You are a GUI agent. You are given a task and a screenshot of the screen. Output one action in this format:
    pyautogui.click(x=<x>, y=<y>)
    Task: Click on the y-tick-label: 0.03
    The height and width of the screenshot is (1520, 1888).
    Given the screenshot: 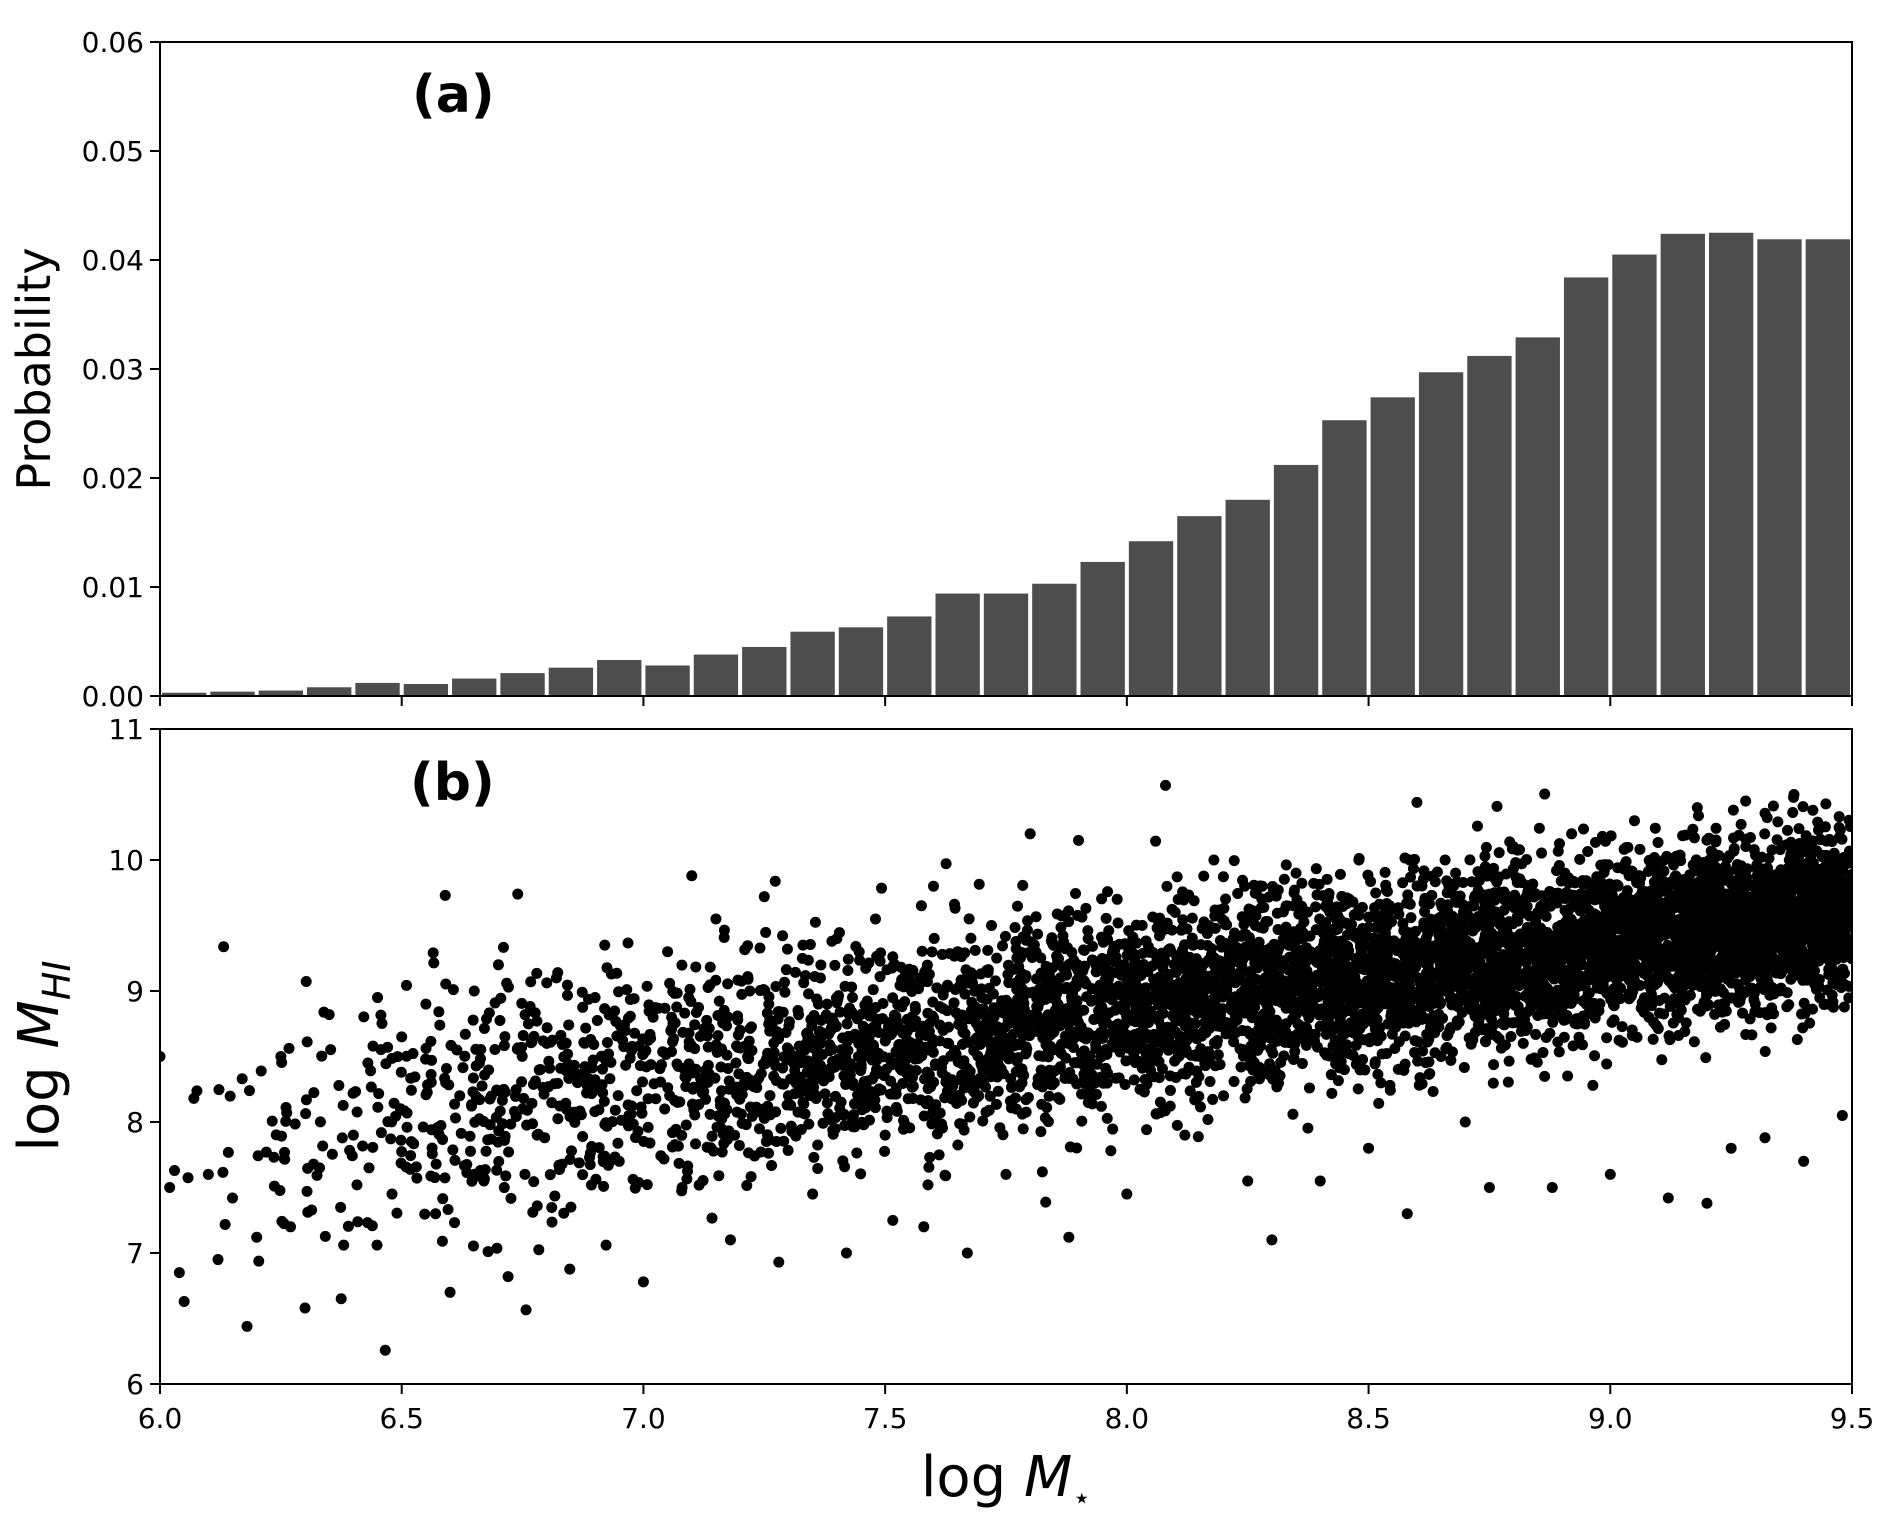 What is the action you would take?
    pyautogui.click(x=113, y=369)
    